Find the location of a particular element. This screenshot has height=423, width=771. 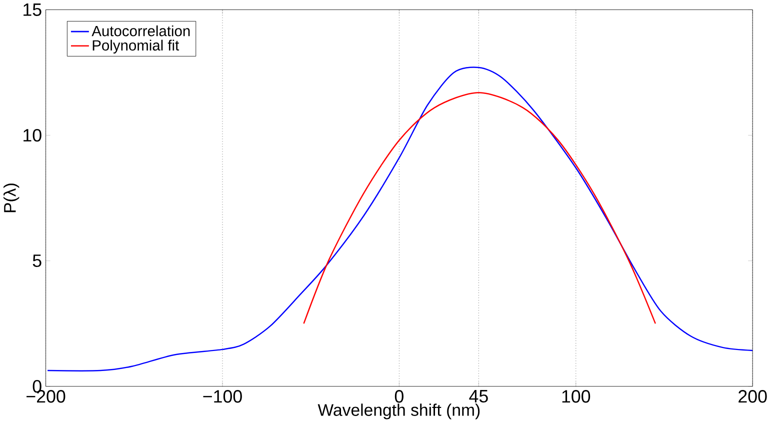

legend-label: Polynomial fit is located at coordinates (136, 47).